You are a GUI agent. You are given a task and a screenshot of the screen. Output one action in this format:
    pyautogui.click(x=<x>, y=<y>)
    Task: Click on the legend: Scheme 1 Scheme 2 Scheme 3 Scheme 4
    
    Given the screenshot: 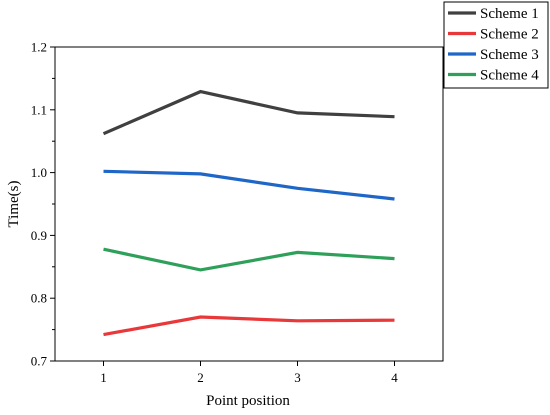 What is the action you would take?
    pyautogui.click(x=496, y=45)
    